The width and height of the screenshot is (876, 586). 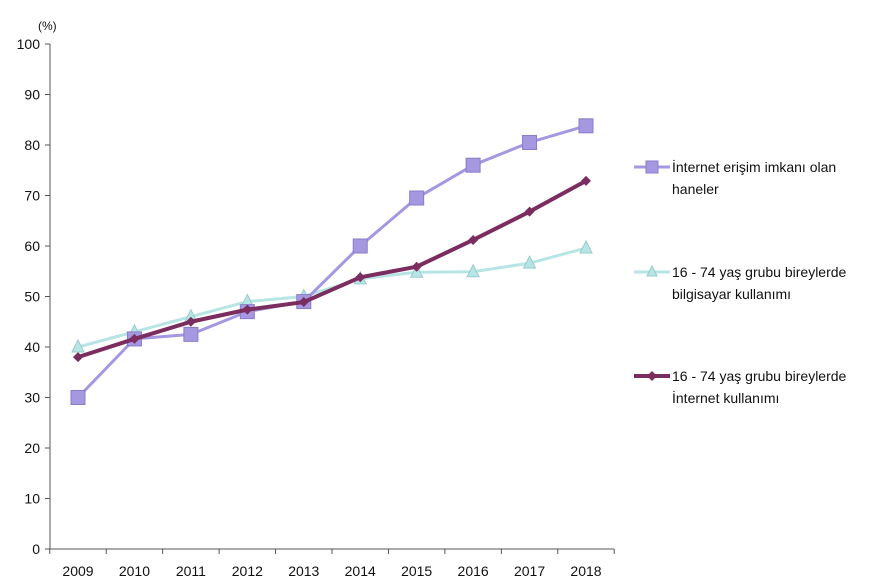 What do you see at coordinates (303, 571) in the screenshot?
I see `x-tick-label: 2013` at bounding box center [303, 571].